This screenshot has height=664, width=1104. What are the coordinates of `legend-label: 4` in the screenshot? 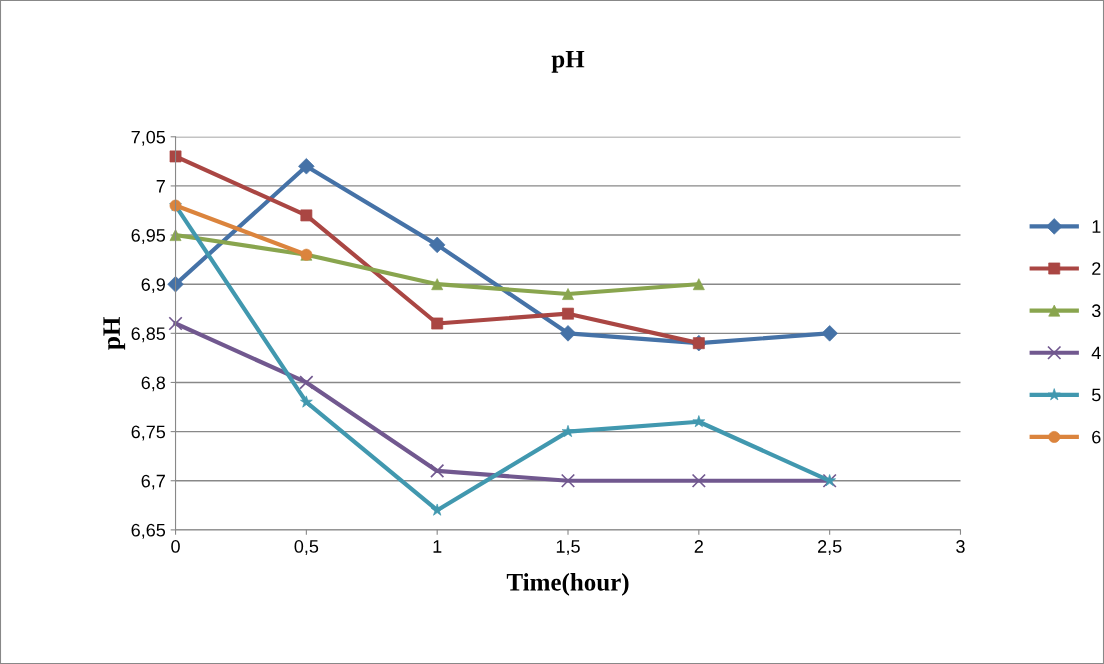 It's located at (1096, 353).